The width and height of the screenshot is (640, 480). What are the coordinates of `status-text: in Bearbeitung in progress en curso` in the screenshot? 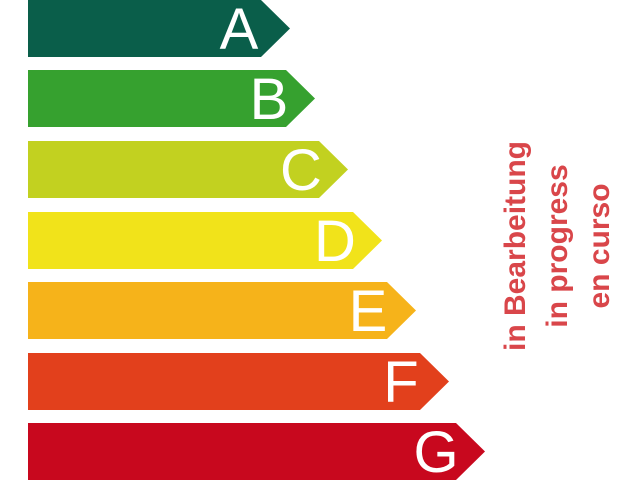 It's located at (558, 246).